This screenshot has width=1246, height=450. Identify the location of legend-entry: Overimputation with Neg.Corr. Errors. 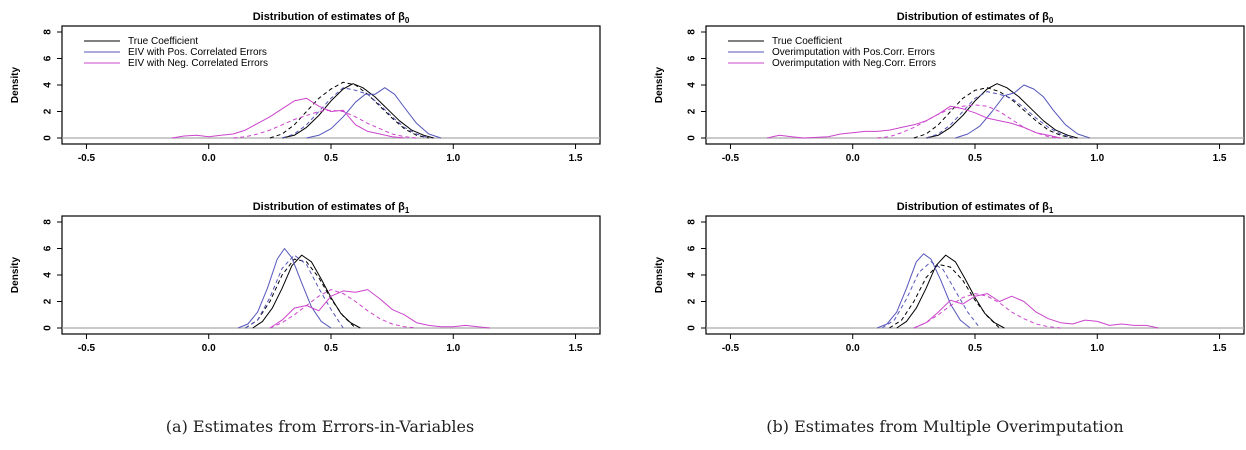
(854, 63).